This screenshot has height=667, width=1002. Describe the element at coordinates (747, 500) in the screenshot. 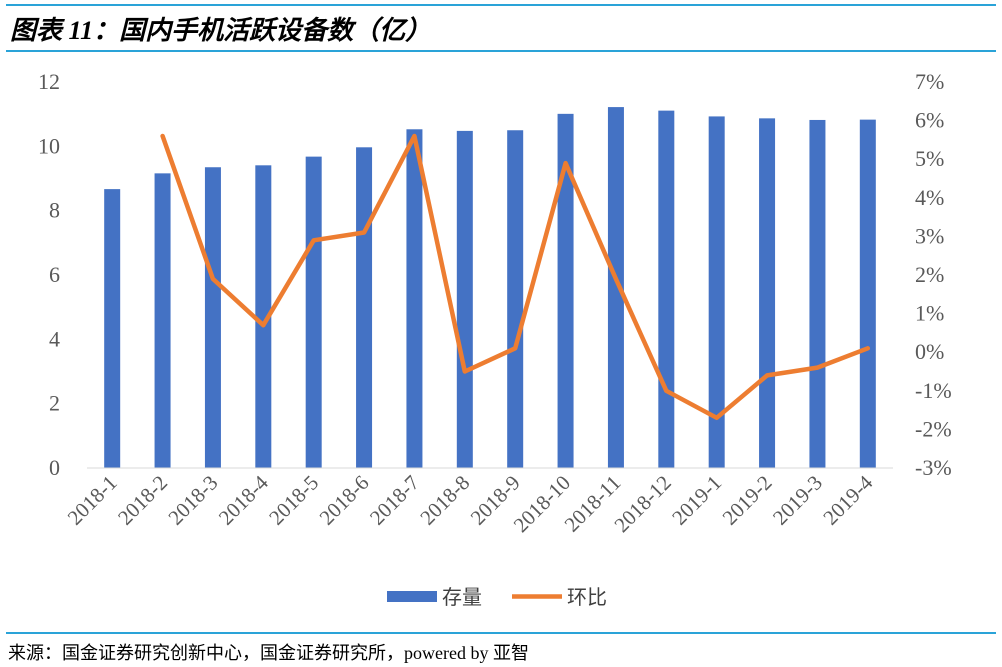

I see `x-tick-label: 2019-2` at that location.